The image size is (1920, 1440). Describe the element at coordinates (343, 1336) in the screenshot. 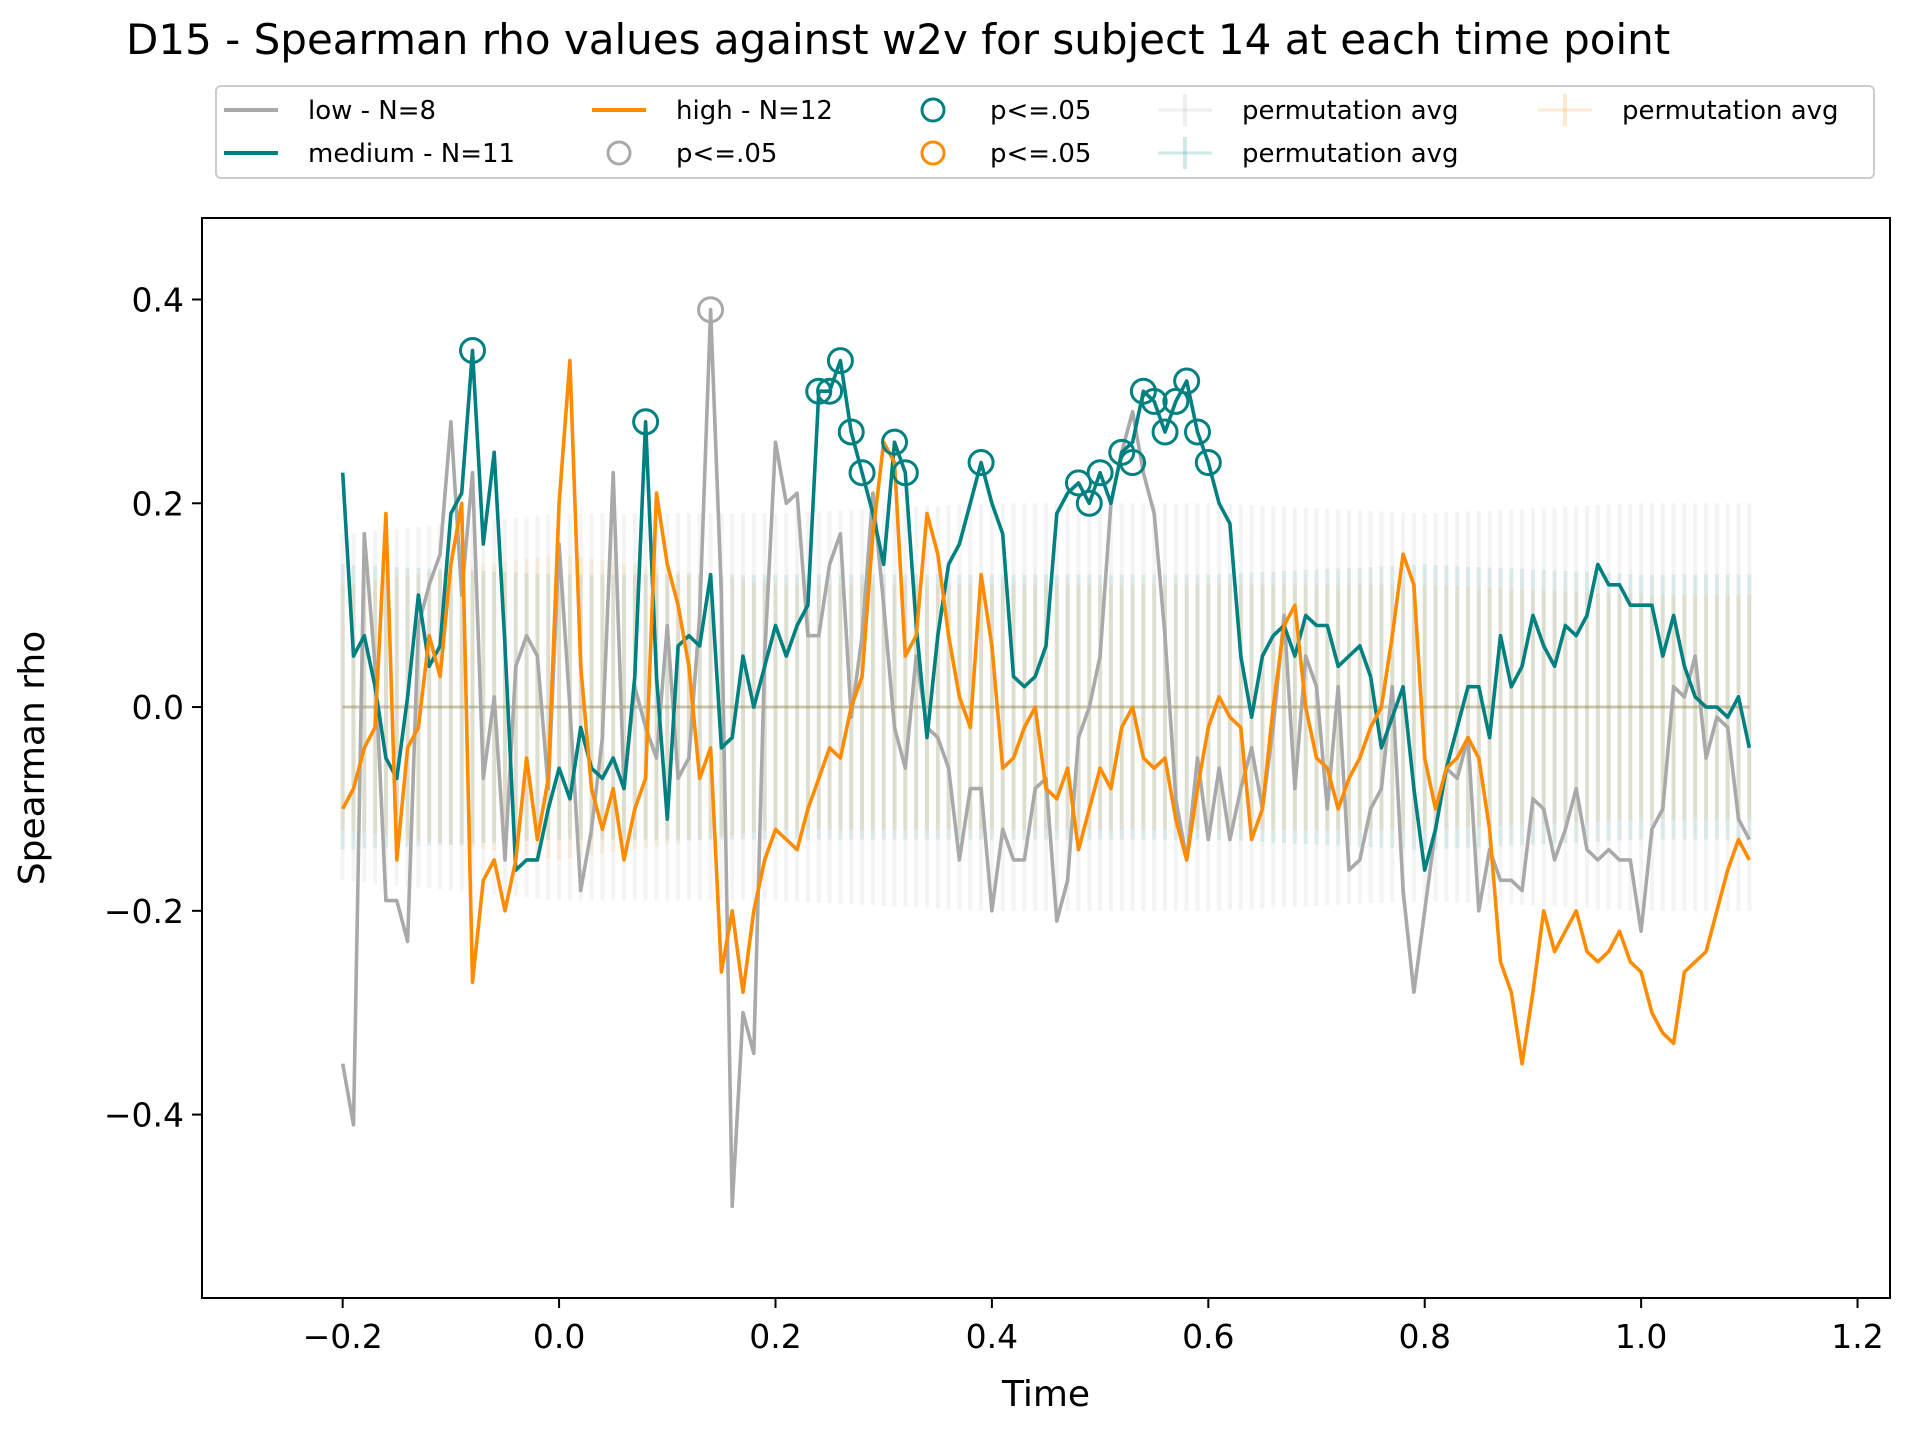

I see `x-tick-label: −0.2` at that location.